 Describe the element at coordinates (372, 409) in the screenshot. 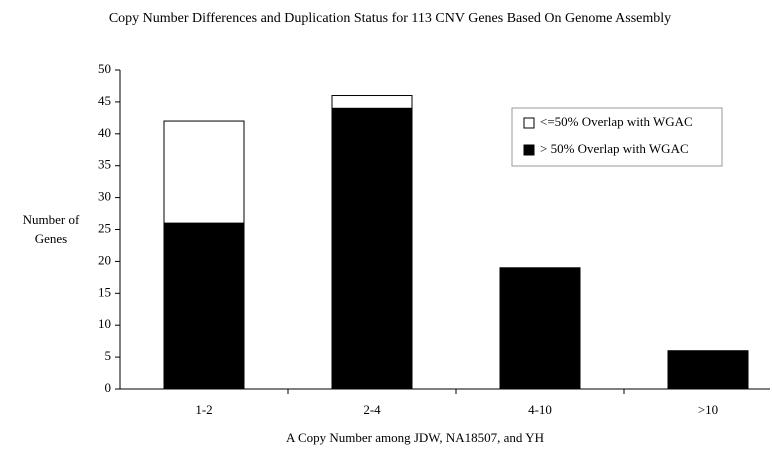

I see `x-tick-label: 2-4` at that location.